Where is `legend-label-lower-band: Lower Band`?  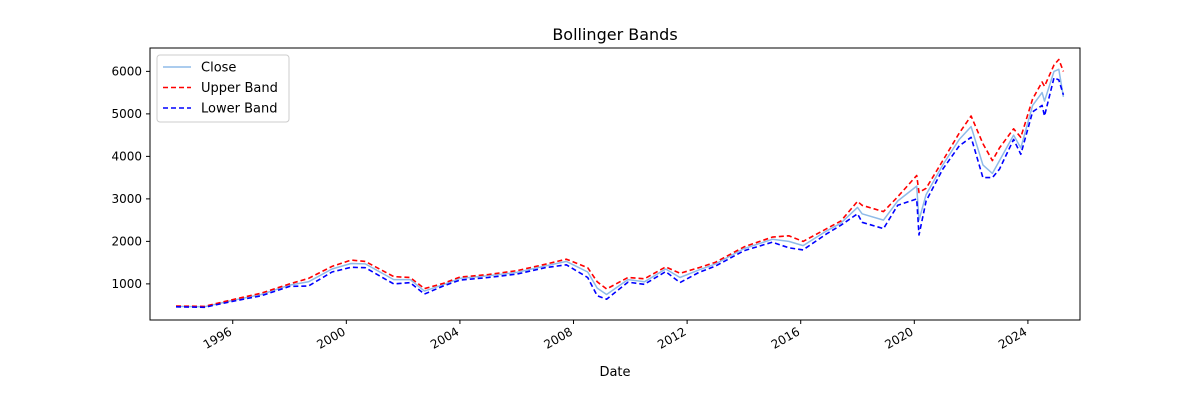 legend-label-lower-band: Lower Band is located at coordinates (239, 109).